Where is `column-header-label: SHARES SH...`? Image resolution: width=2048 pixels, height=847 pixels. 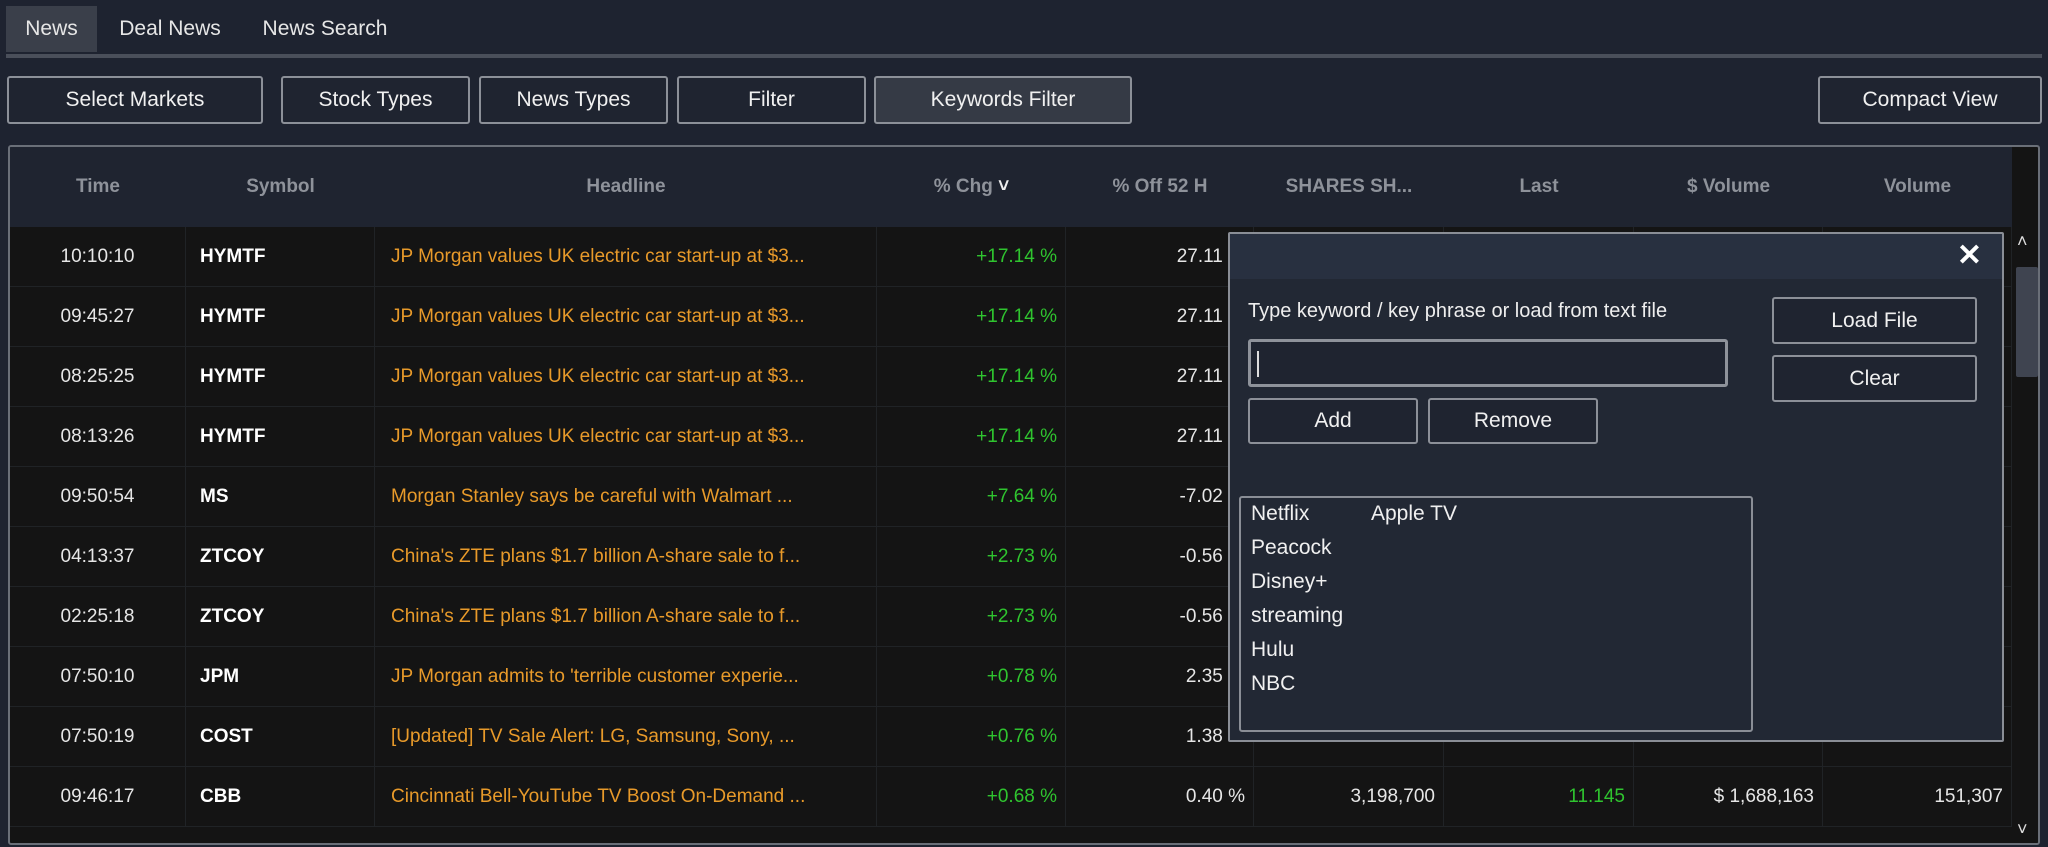
column-header-label: SHARES SH... is located at coordinates (1349, 186).